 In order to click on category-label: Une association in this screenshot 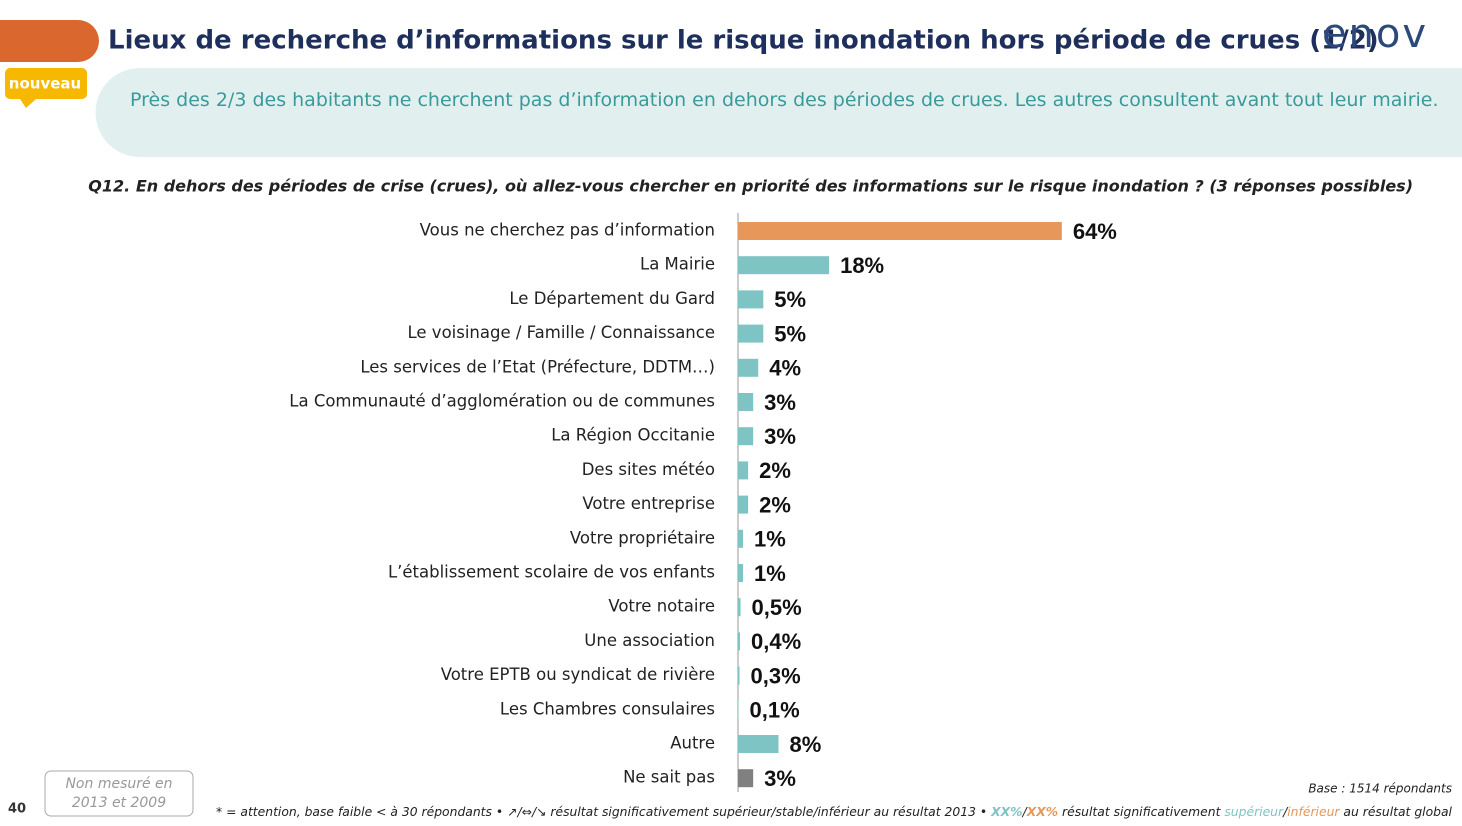, I will do `click(649, 640)`.